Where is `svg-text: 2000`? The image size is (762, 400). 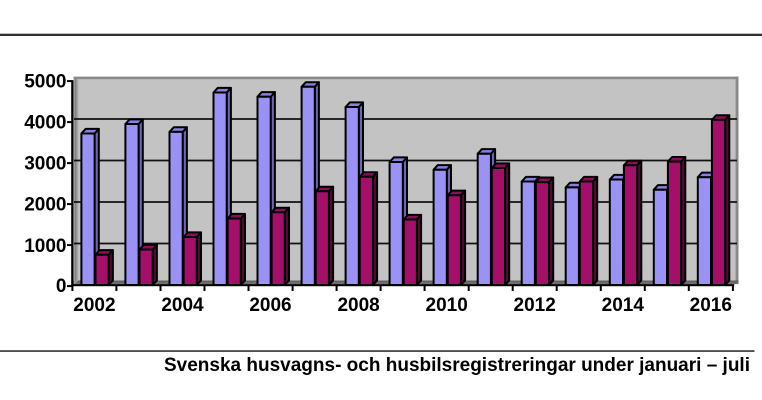 svg-text: 2000 is located at coordinates (45, 205).